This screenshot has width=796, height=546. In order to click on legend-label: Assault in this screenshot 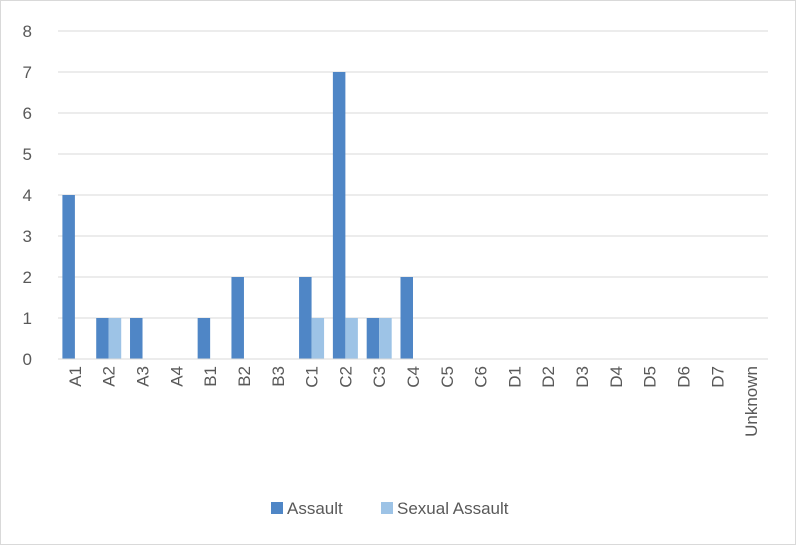, I will do `click(315, 508)`.